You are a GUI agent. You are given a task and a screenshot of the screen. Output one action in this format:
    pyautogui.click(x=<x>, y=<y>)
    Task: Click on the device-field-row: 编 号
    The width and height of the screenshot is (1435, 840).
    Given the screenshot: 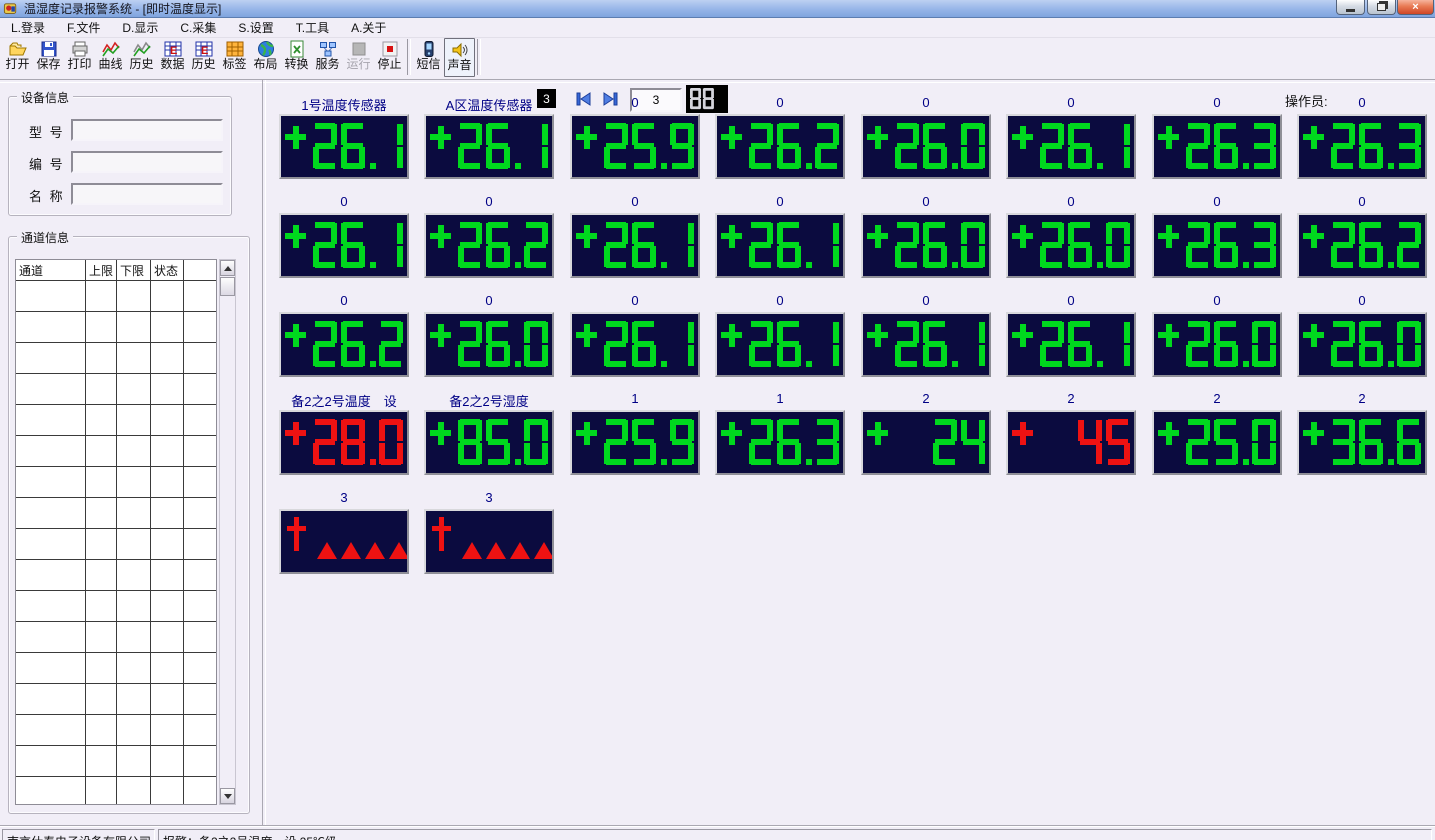 What is the action you would take?
    pyautogui.click(x=120, y=162)
    